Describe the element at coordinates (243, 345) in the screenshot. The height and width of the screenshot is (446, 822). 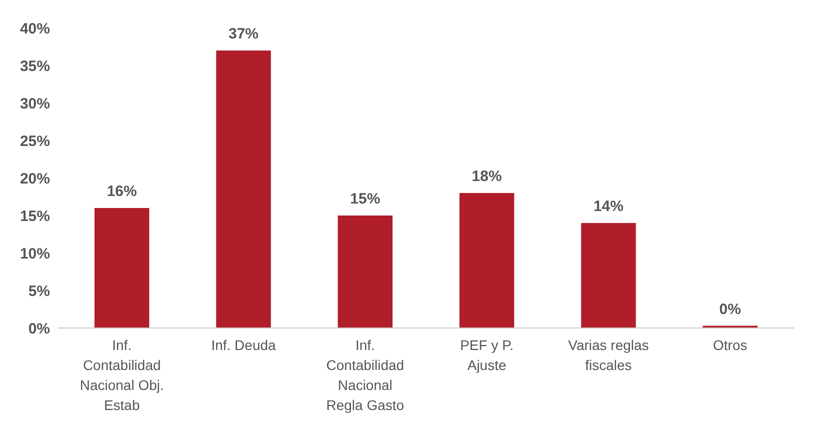
I see `x-tick-label: Inf. Deuda` at that location.